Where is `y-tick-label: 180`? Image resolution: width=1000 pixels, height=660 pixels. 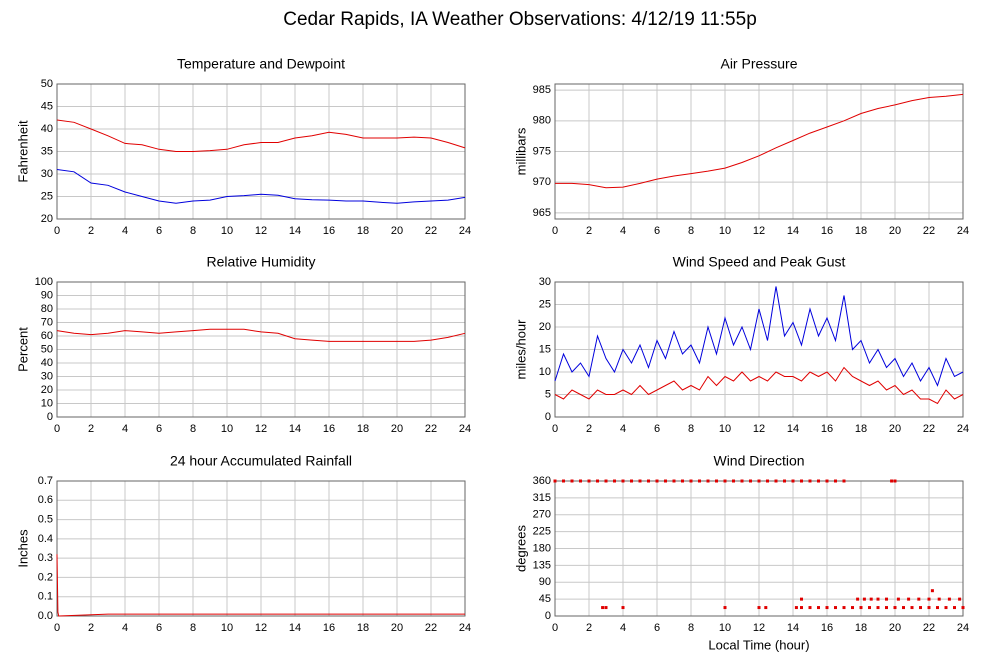
y-tick-label: 180 is located at coordinates (542, 548).